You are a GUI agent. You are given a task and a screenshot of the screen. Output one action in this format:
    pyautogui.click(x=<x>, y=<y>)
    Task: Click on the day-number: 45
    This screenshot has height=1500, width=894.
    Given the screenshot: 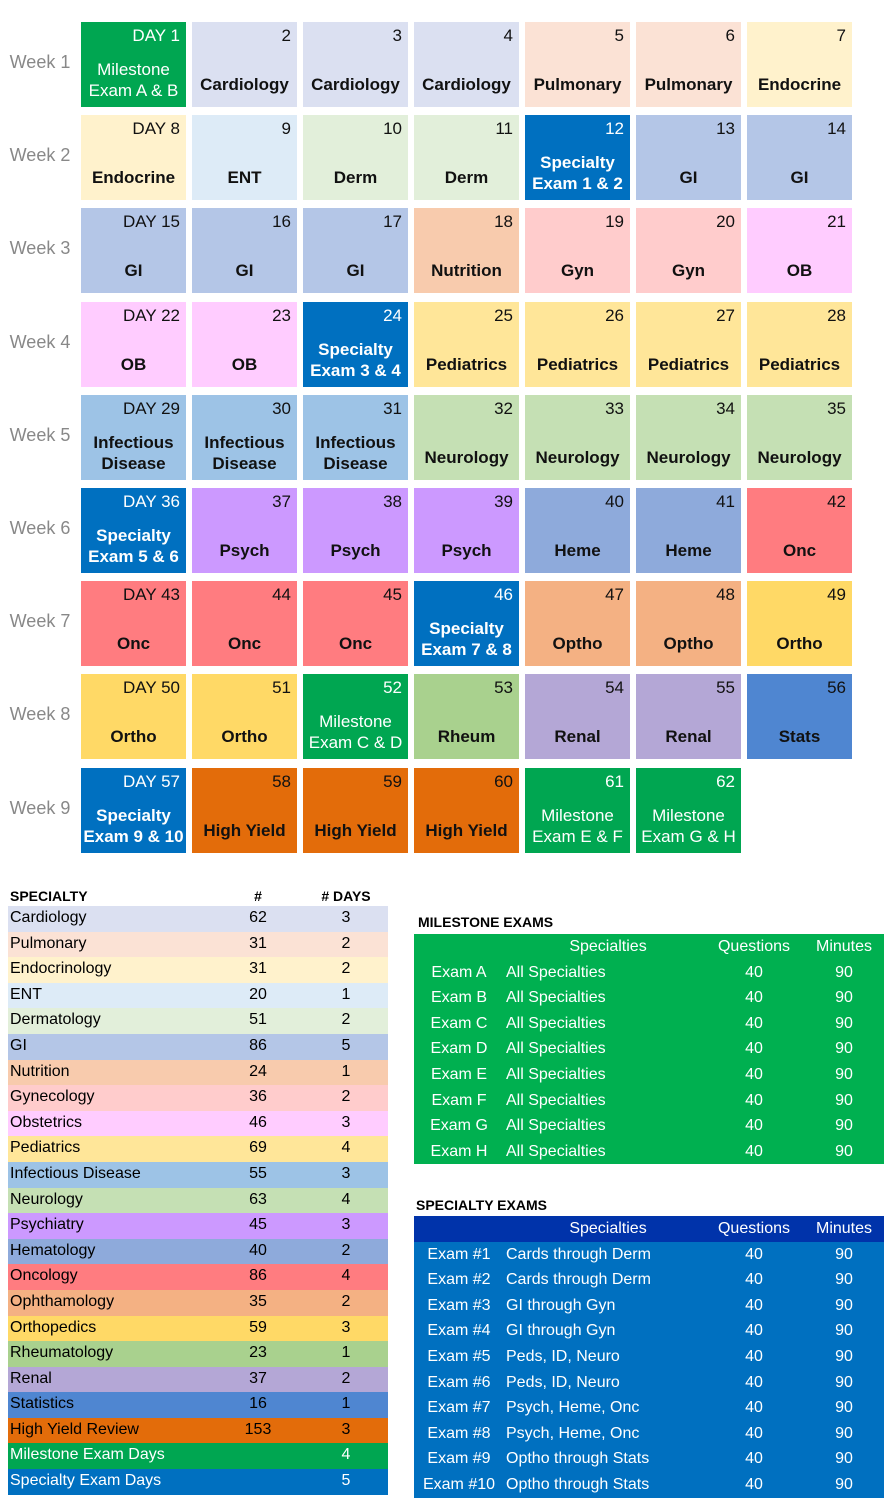 What is the action you would take?
    pyautogui.click(x=392, y=595)
    